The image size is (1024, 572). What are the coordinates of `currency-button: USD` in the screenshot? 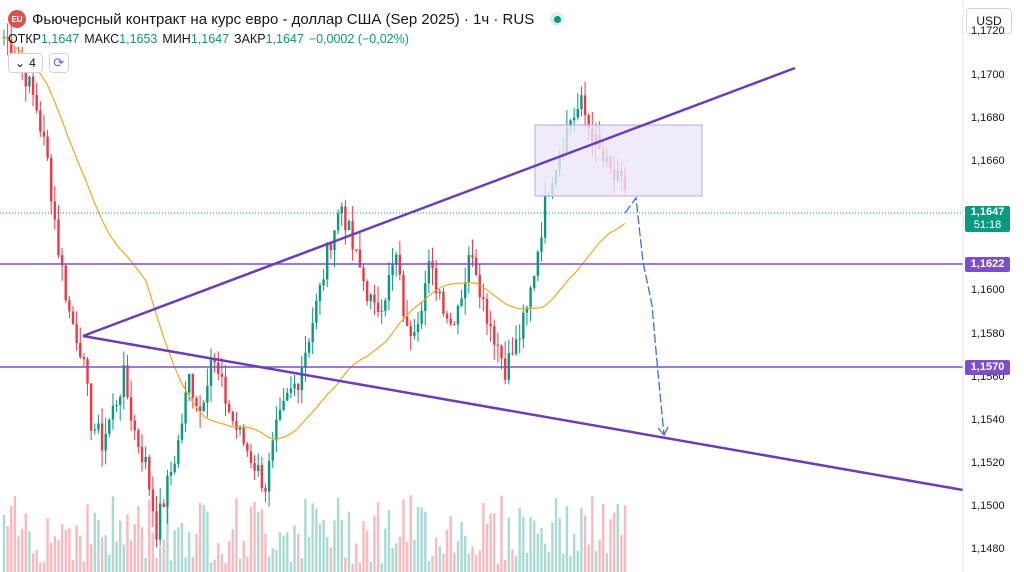 It's located at (989, 21).